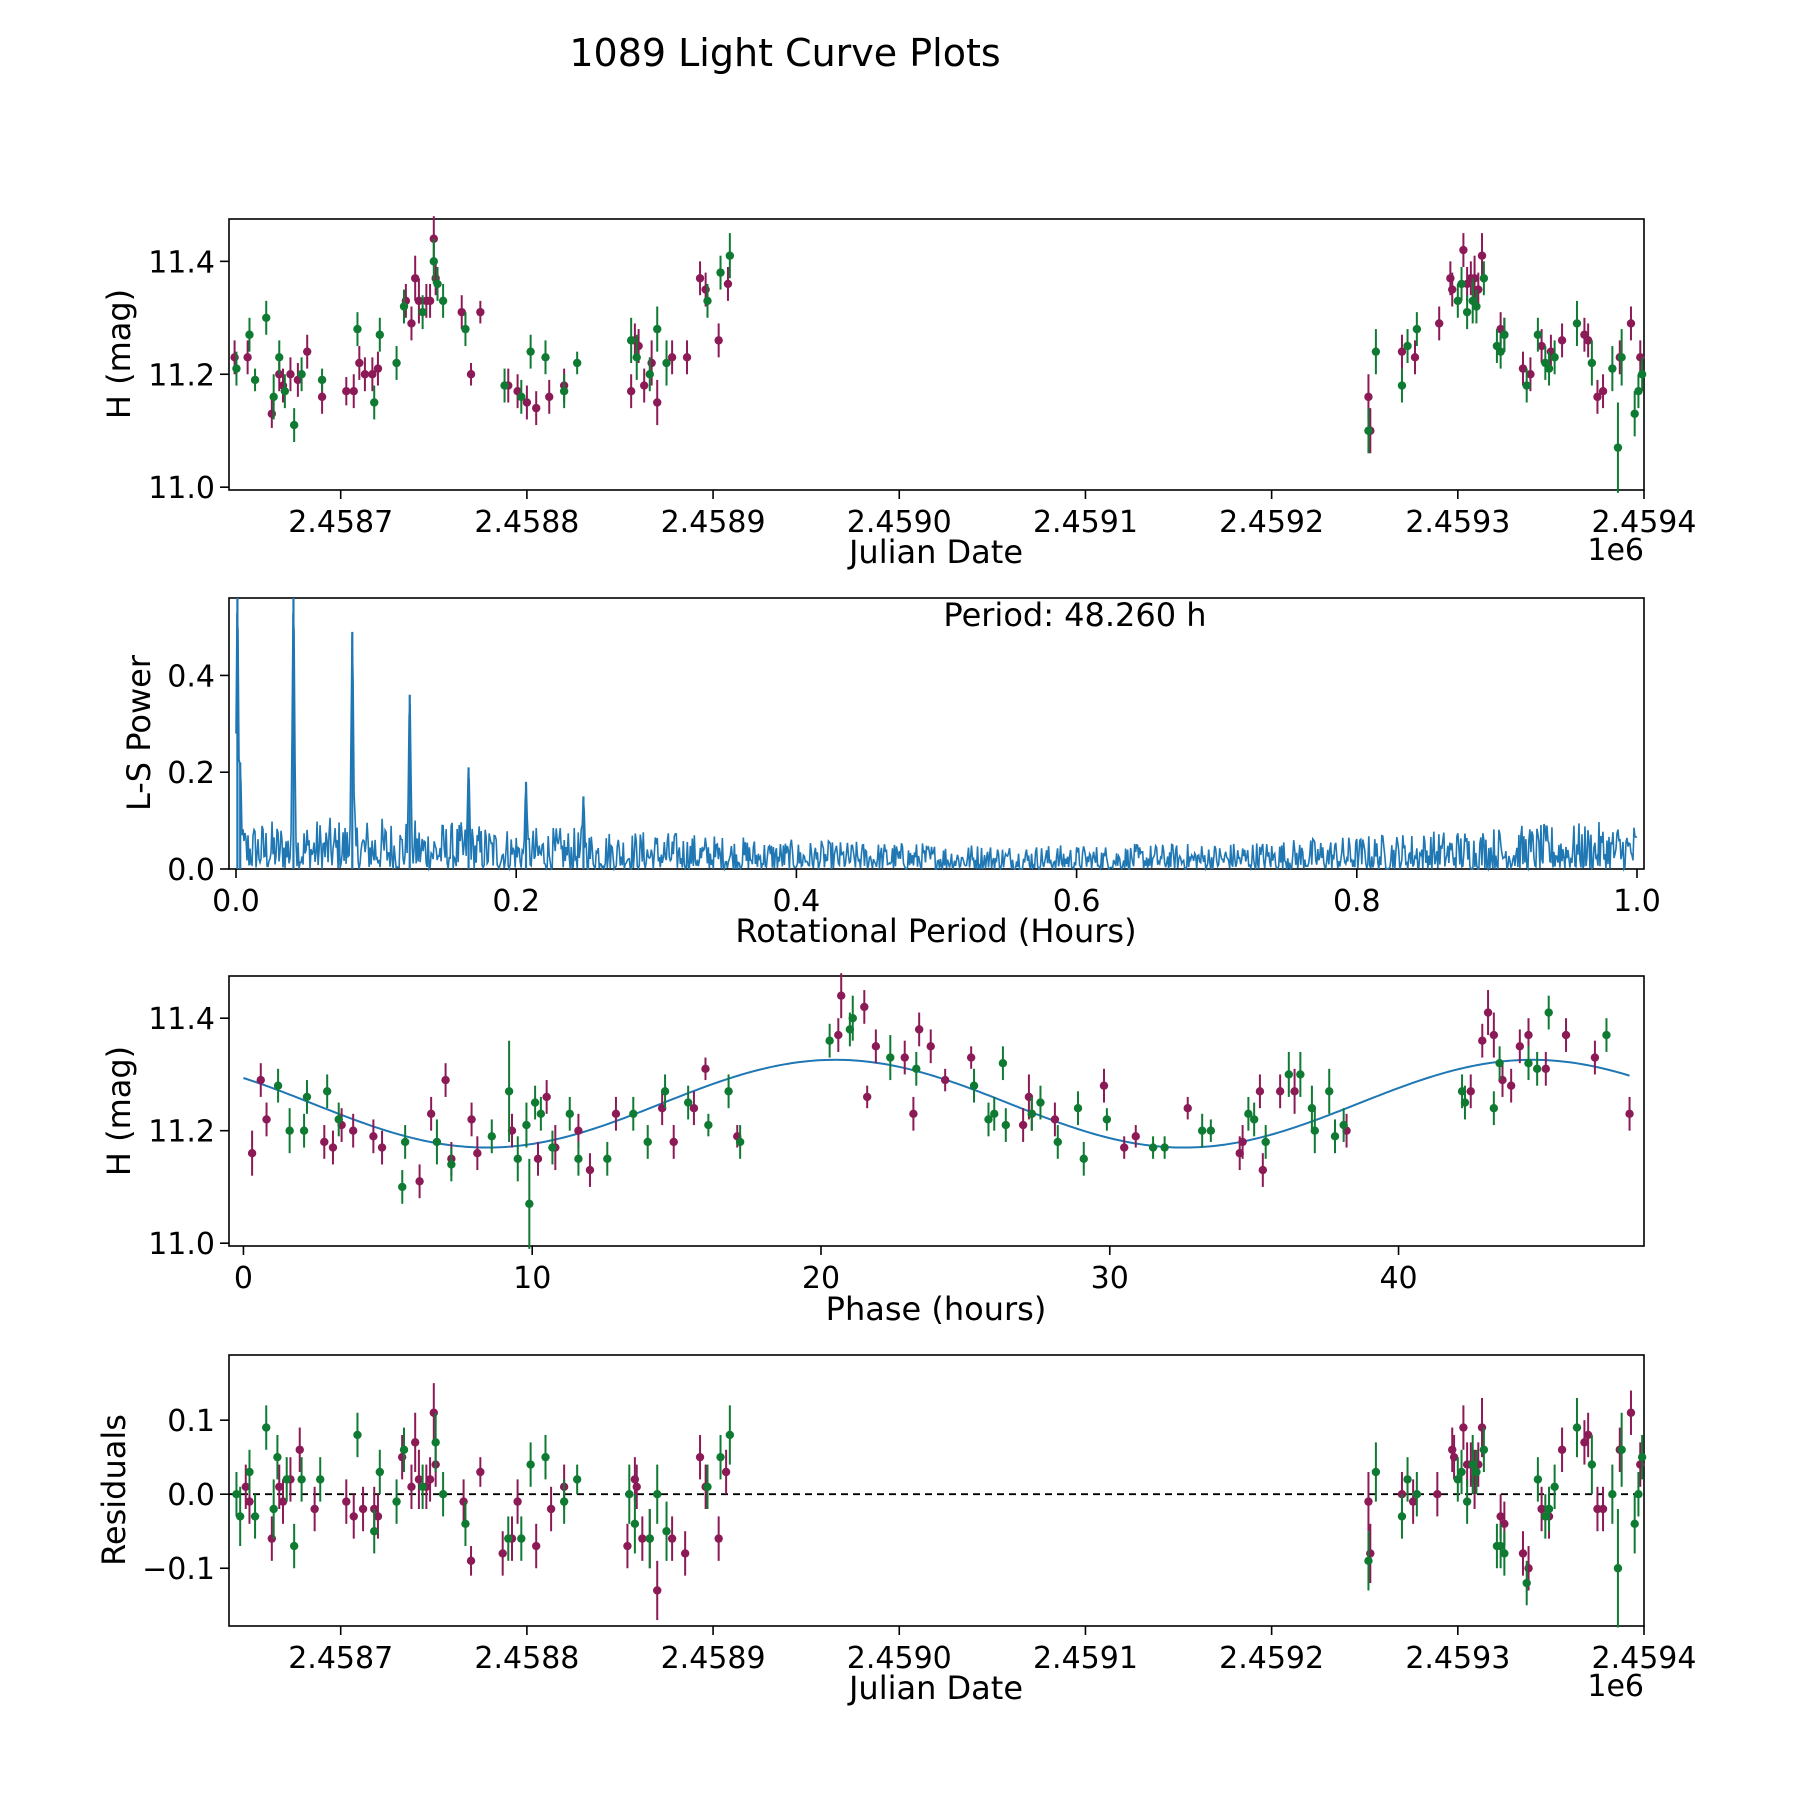  I want to click on residuals-offset-label: 1e6, so click(1615, 1686).